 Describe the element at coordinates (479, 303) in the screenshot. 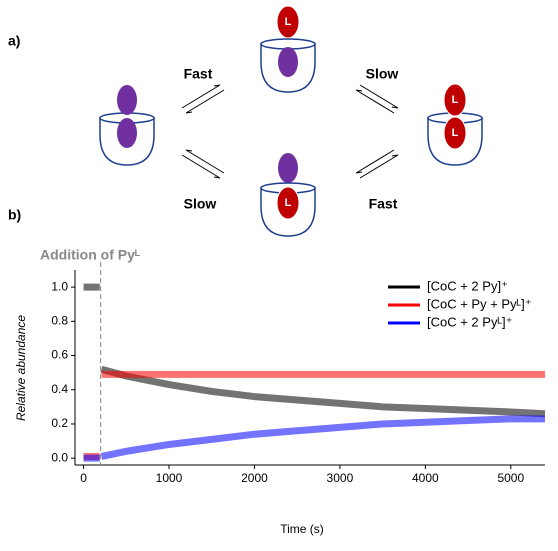

I see `legend-label: [CoC + Py + Pyᴸ]⁺` at that location.